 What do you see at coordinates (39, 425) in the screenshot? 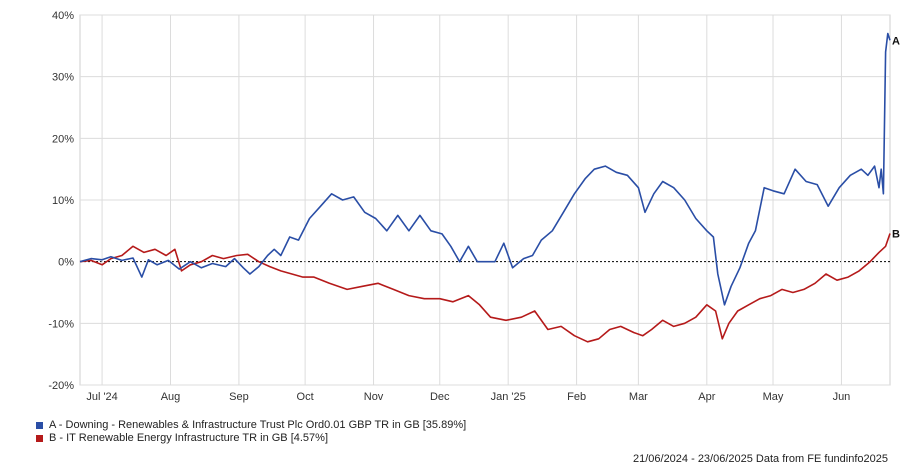
I see `legend-swatch-a` at bounding box center [39, 425].